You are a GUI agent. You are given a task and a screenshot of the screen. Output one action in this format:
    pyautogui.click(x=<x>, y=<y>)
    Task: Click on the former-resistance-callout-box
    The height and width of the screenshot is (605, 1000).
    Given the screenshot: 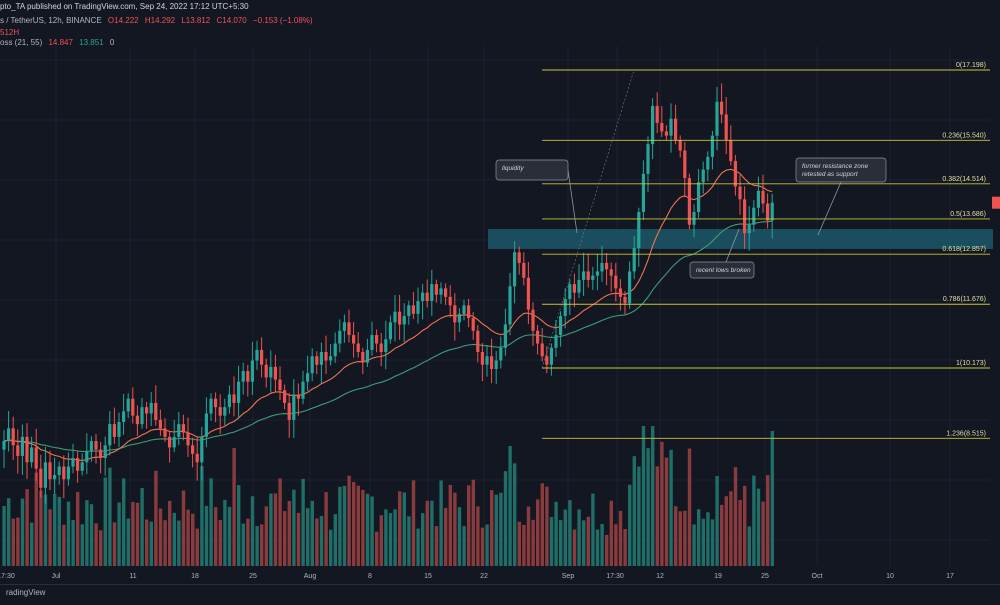 What is the action you would take?
    pyautogui.click(x=841, y=170)
    